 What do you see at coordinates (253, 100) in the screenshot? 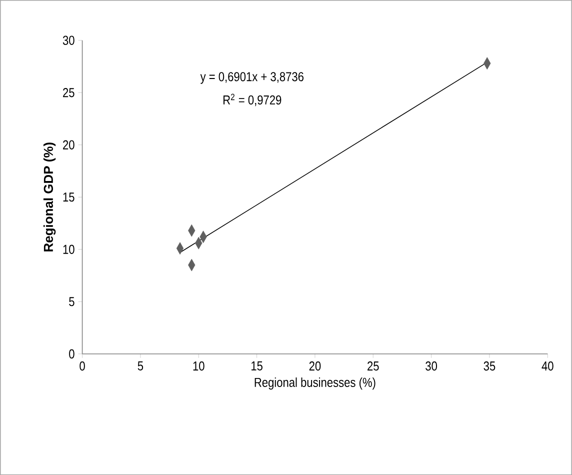
I see `annotation: R$^{2}$ = 0,9729` at bounding box center [253, 100].